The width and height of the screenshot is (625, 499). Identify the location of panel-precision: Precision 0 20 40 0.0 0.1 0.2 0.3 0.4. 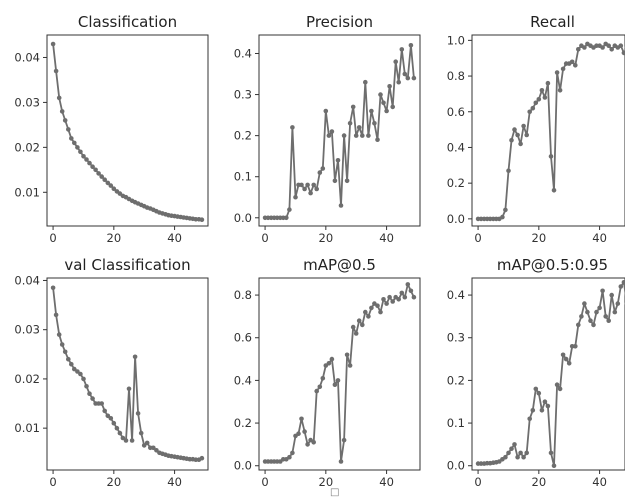
(327, 129).